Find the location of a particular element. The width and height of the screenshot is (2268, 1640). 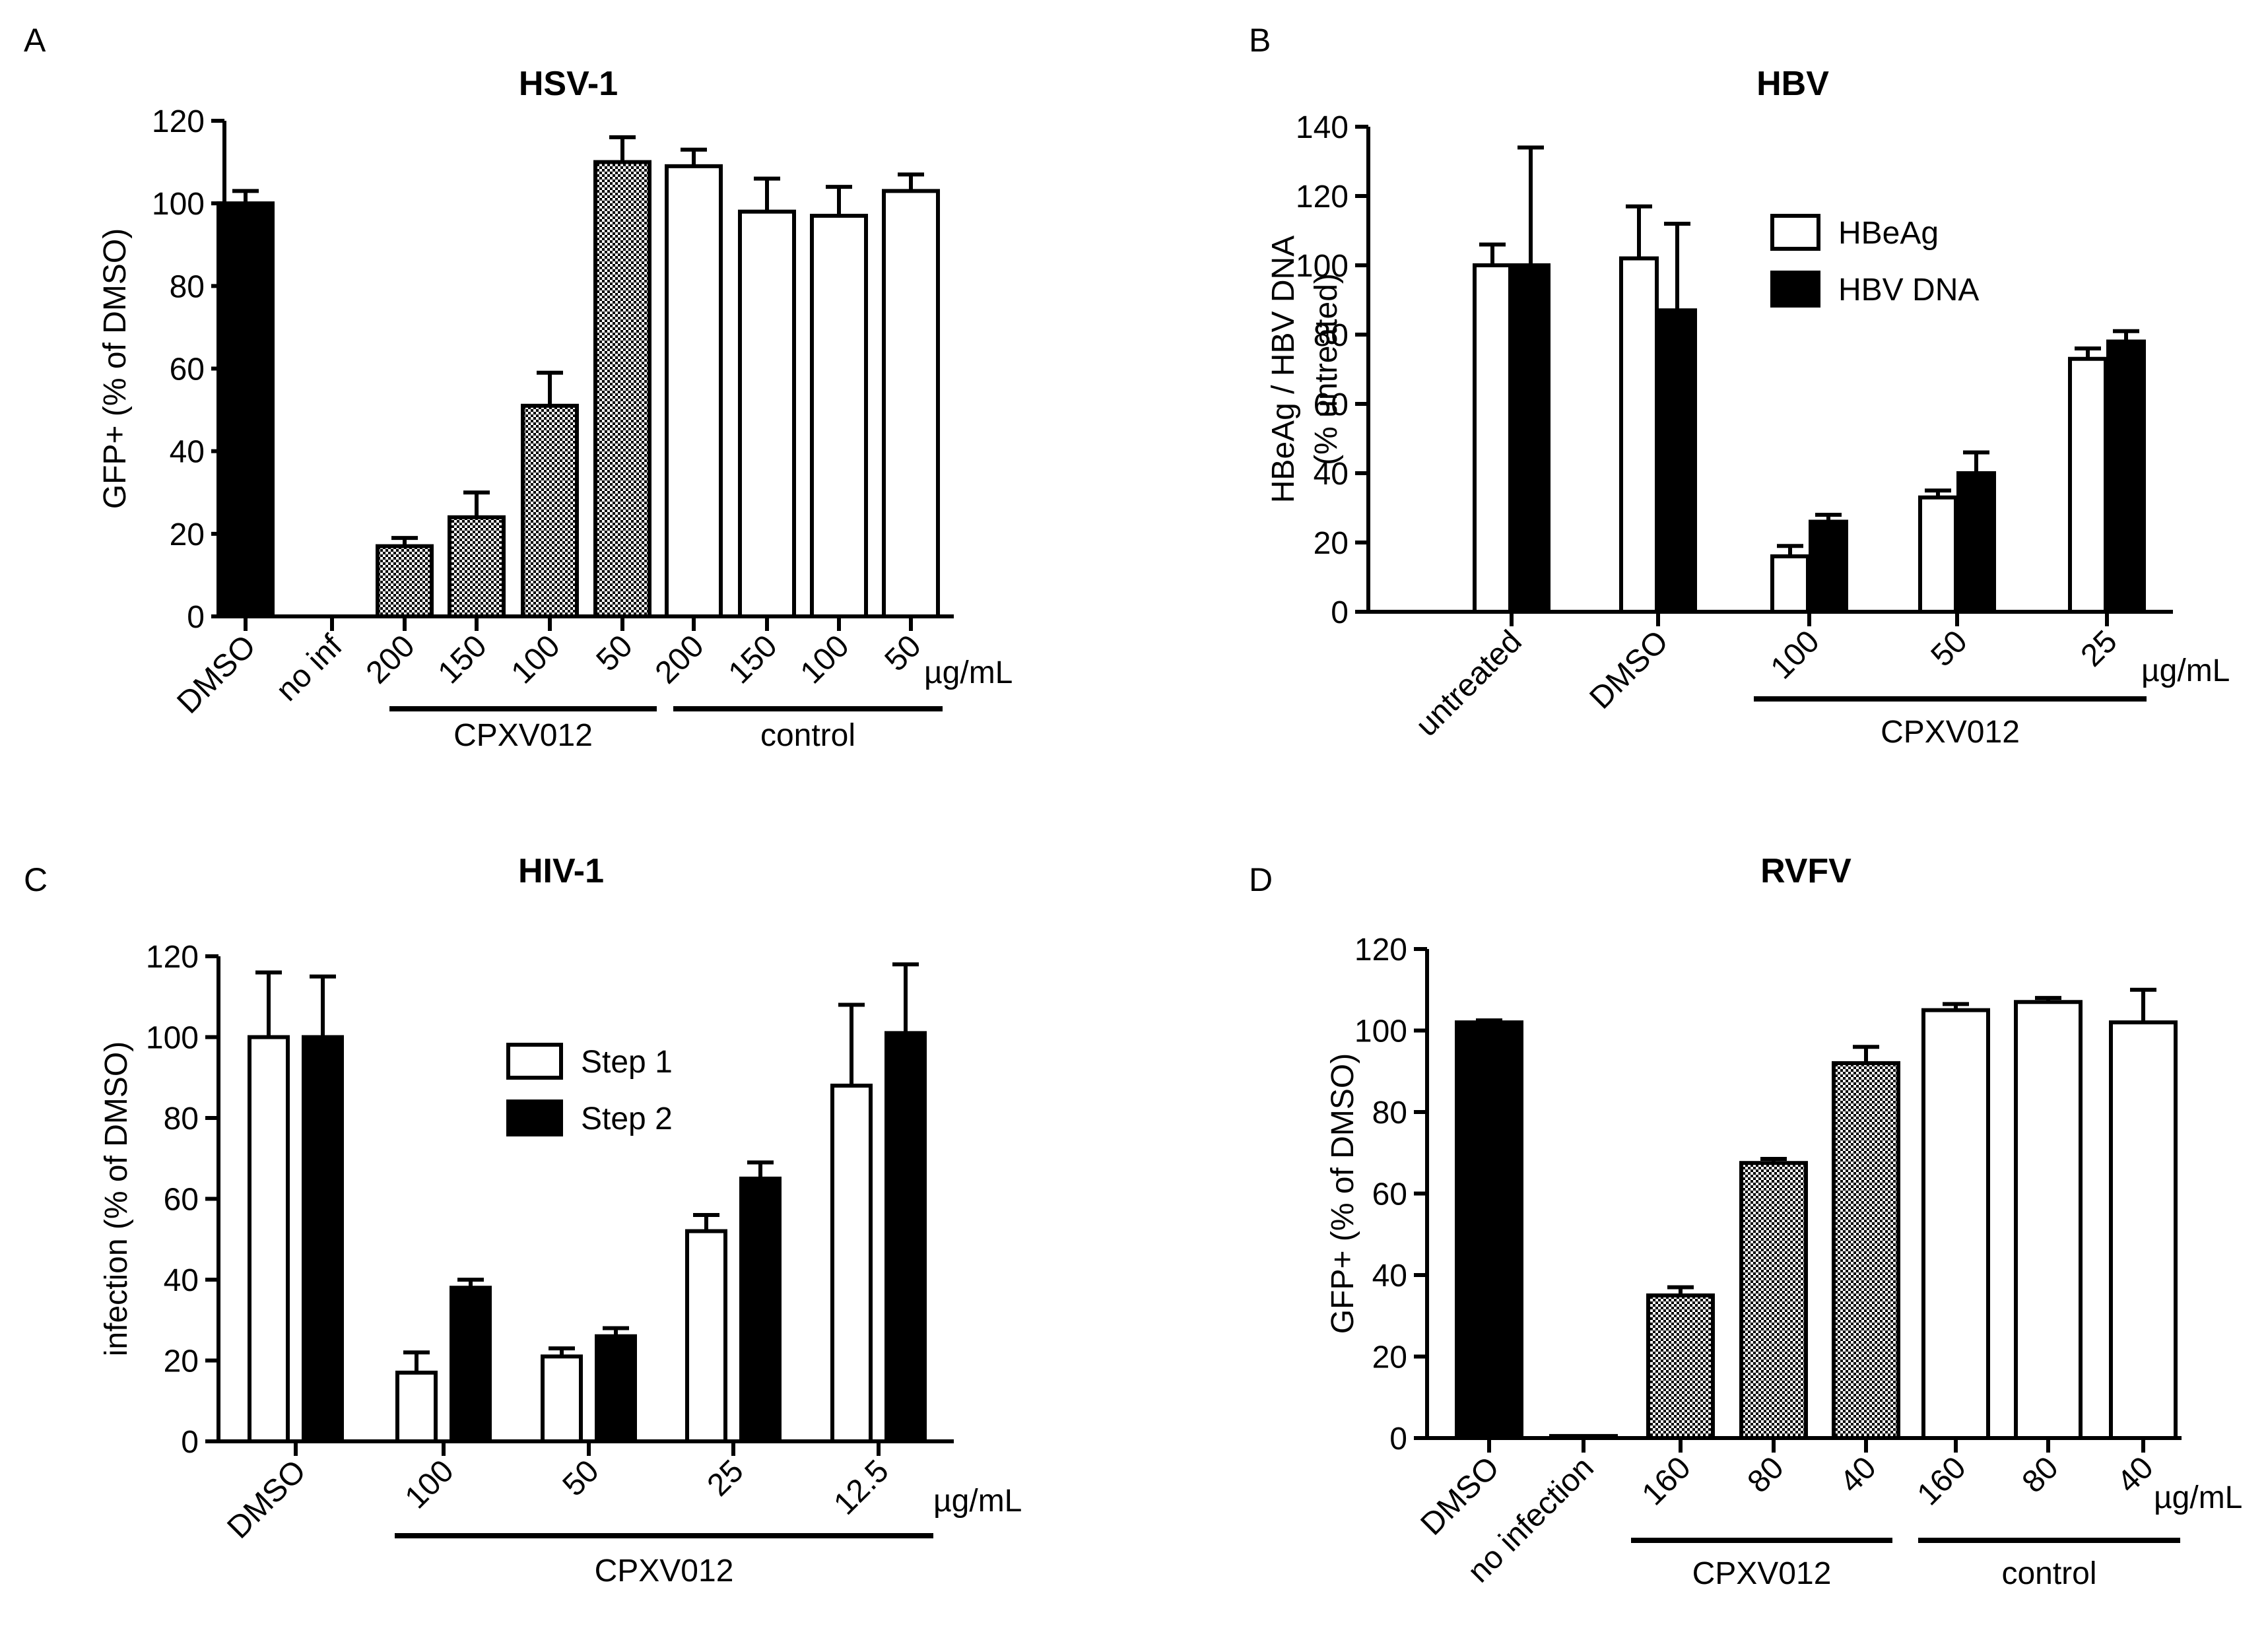

x-category-label: 80 is located at coordinates (1766, 1474).